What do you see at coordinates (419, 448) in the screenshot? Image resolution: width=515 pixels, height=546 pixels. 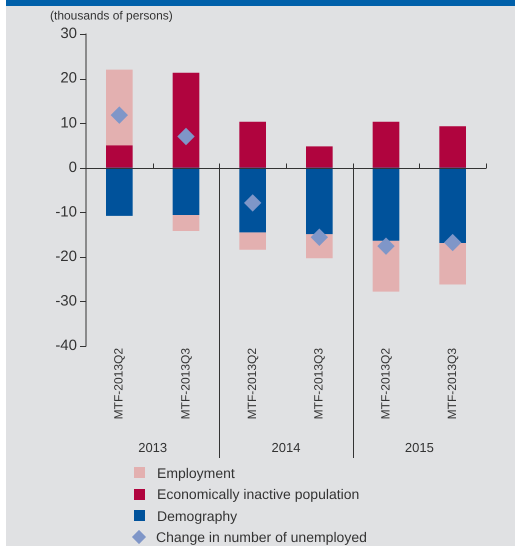 I see `text: 2015` at bounding box center [419, 448].